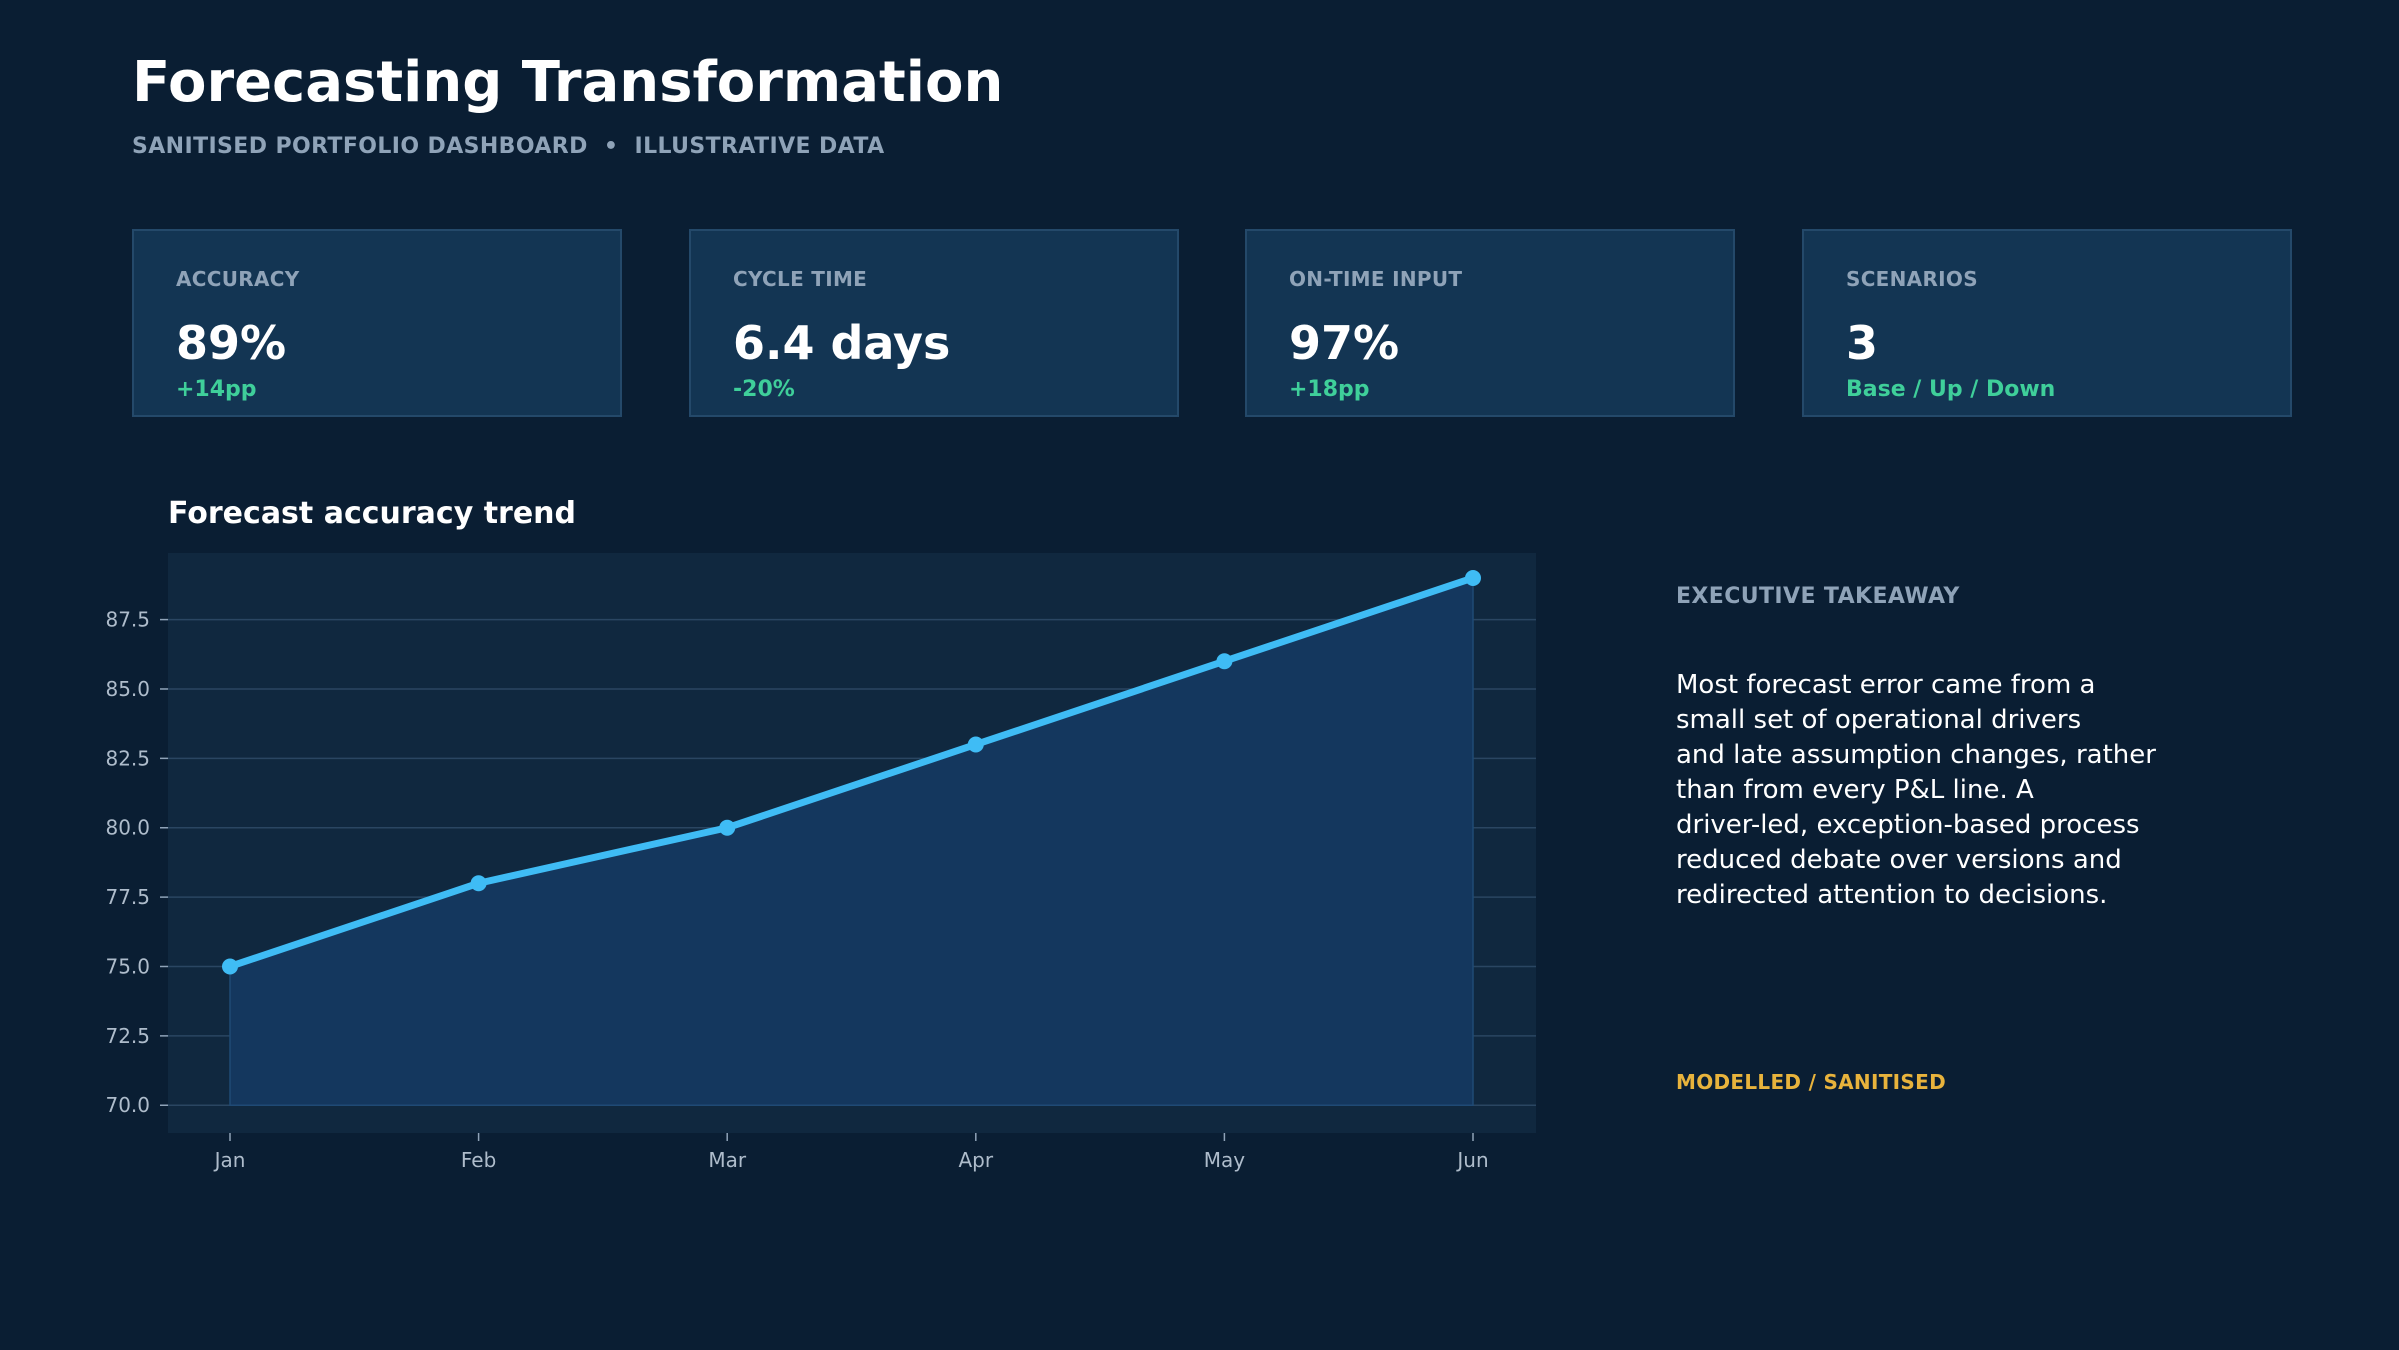 The height and width of the screenshot is (1350, 2399). What do you see at coordinates (1225, 1160) in the screenshot?
I see `x-tick-label: May` at bounding box center [1225, 1160].